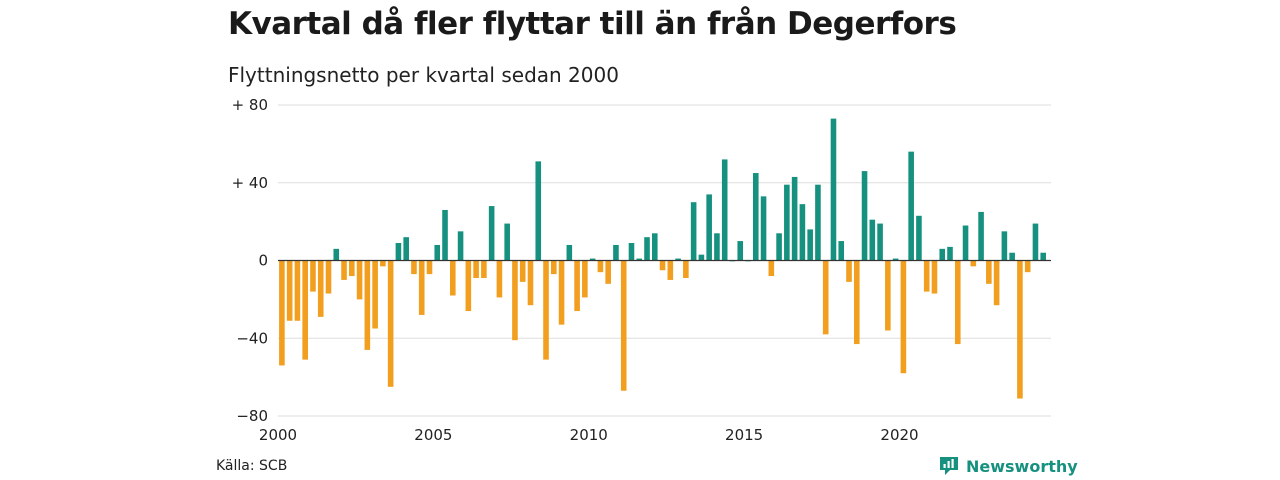 The height and width of the screenshot is (480, 1280). Describe the element at coordinates (647, 249) in the screenshot. I see `bar: 2011 K4: 12` at that location.